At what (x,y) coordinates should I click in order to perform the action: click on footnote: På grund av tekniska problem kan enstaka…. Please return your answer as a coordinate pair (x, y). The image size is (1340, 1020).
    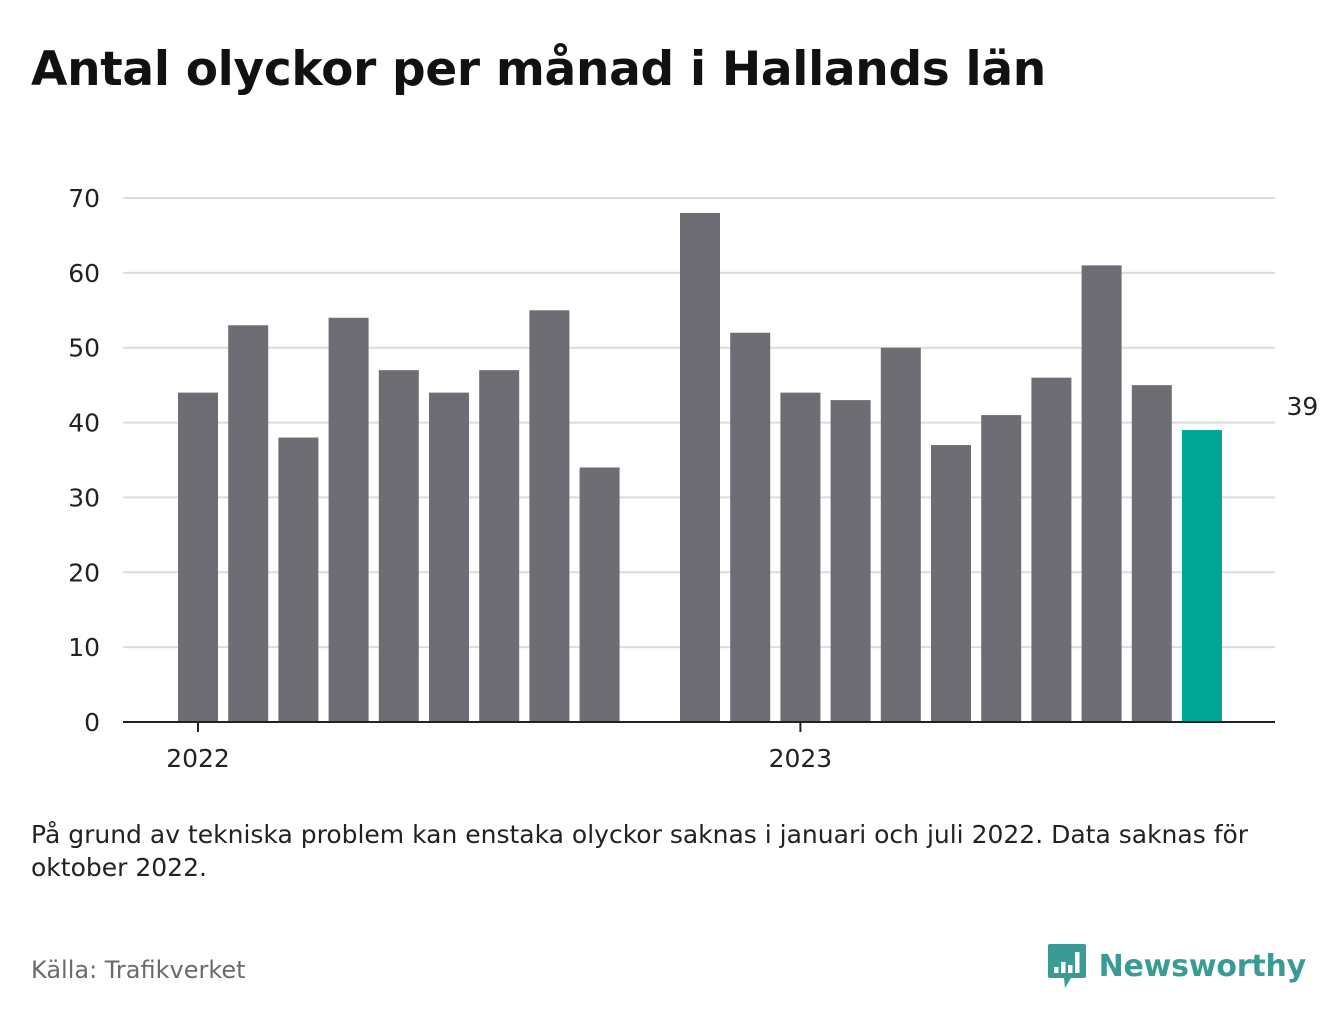
    Looking at the image, I should click on (640, 851).